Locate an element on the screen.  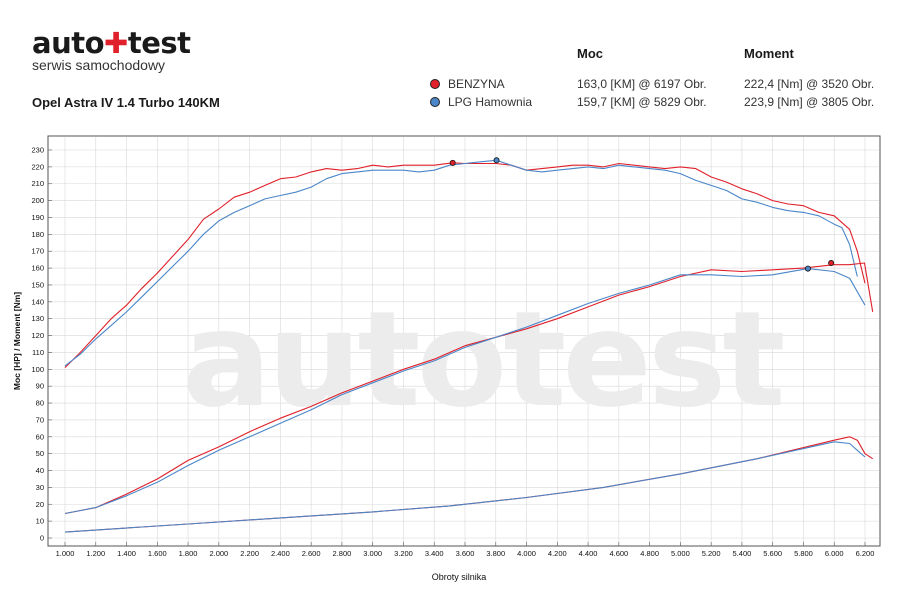
x-tick-label: 6.000 is located at coordinates (834, 553).